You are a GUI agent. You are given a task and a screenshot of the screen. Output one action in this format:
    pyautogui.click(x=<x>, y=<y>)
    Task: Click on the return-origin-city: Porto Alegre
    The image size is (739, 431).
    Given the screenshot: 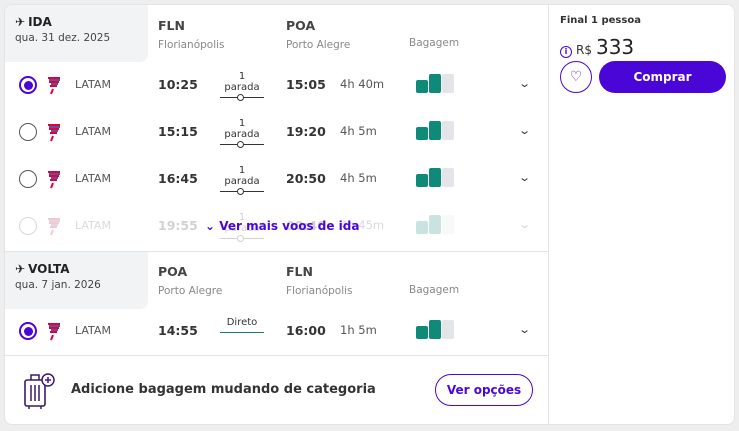 What is the action you would take?
    pyautogui.click(x=190, y=291)
    